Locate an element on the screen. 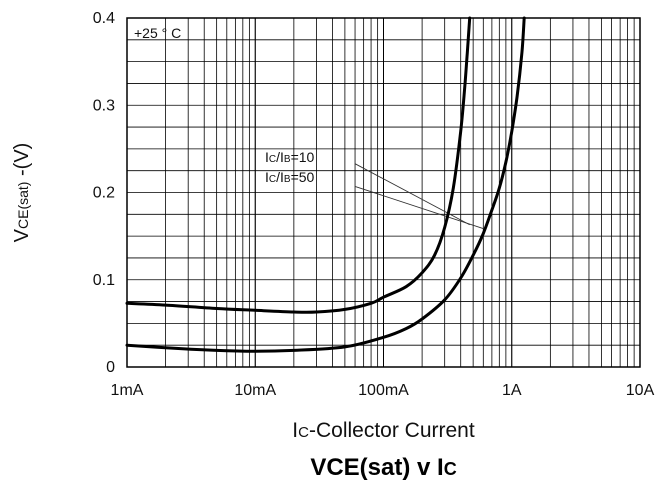 This screenshot has width=669, height=487. y-tick-label: 0.1 is located at coordinates (104, 280).